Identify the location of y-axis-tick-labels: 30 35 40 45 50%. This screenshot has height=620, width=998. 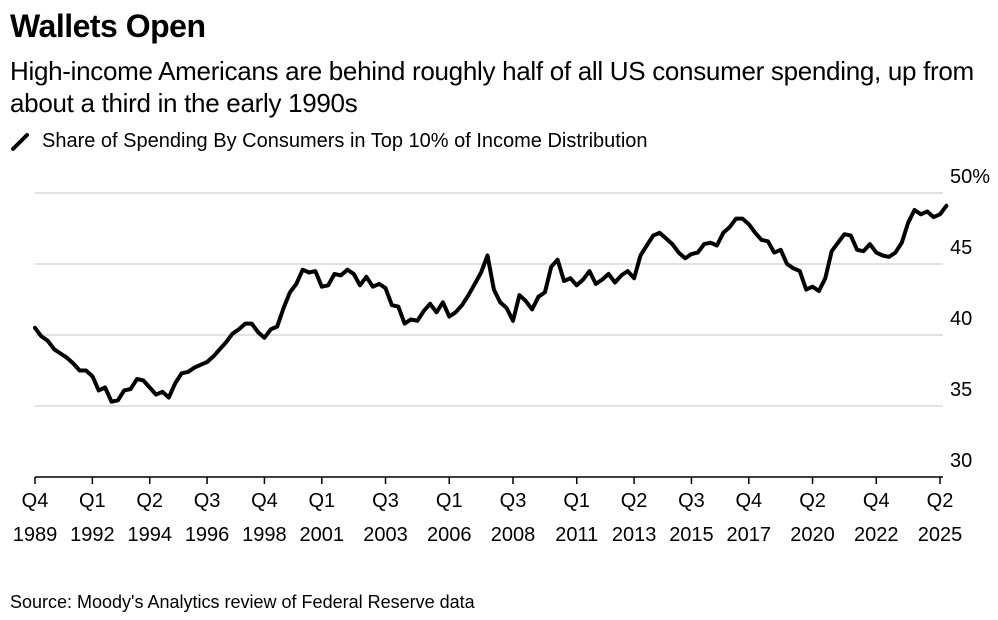
(970, 319).